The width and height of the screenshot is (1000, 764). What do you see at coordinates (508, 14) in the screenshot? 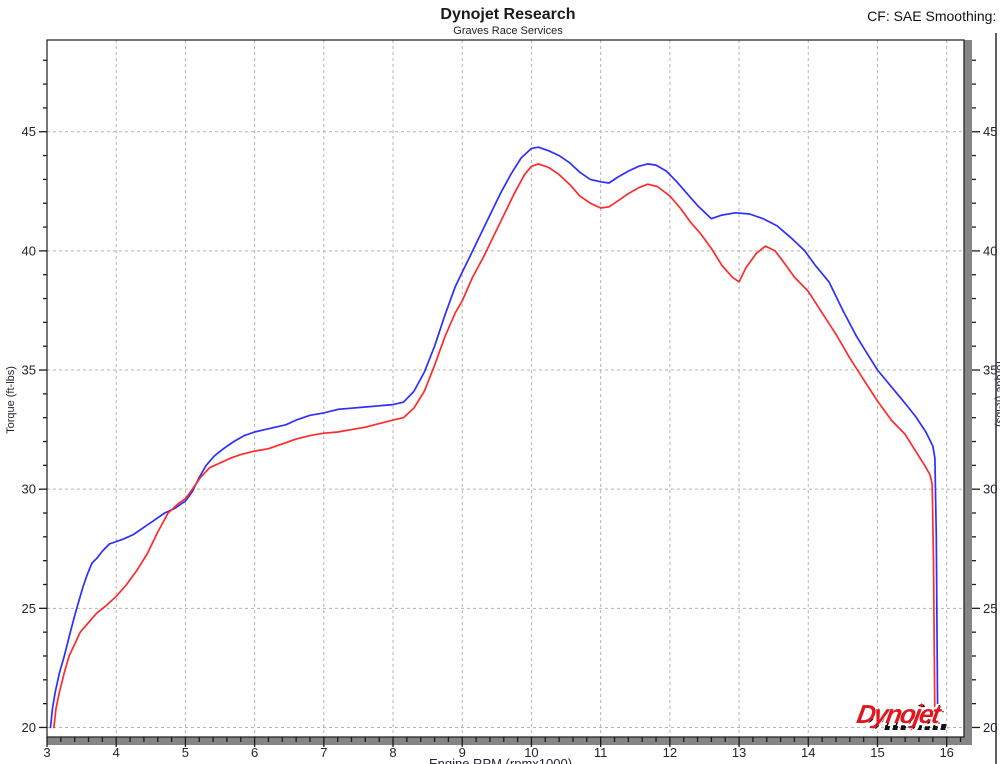
I see `chart-title: Dynojet Research` at bounding box center [508, 14].